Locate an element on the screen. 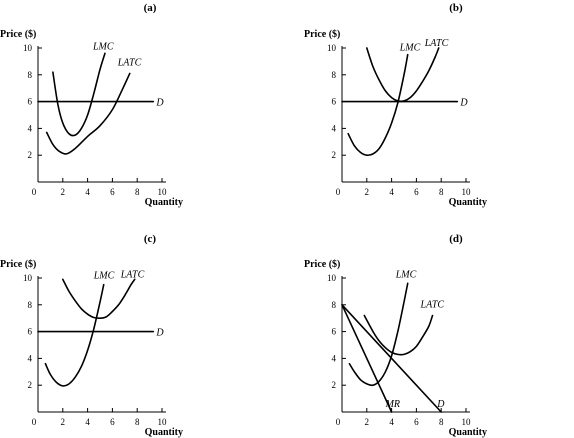  panel-title: (b) is located at coordinates (456, 8).